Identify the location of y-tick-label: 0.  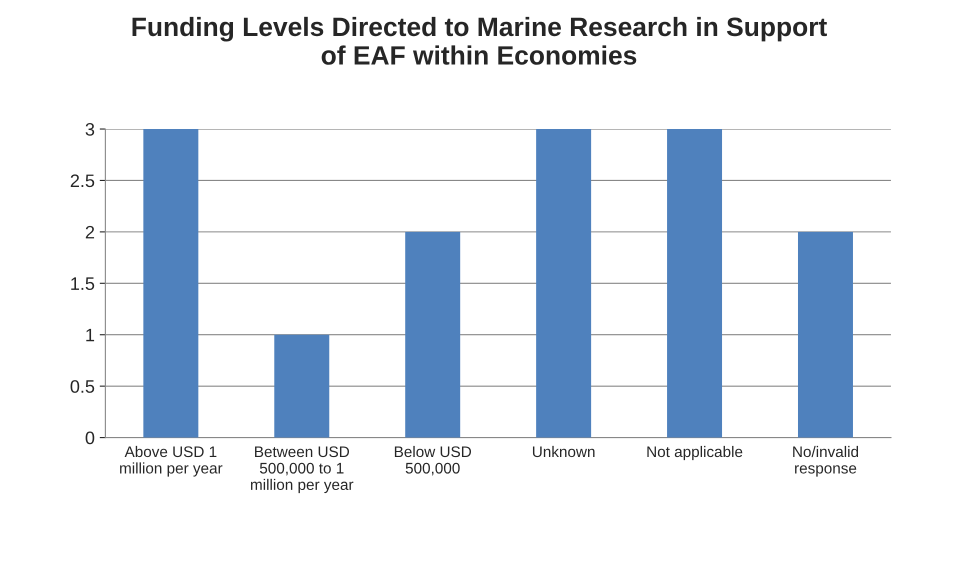
(90, 438).